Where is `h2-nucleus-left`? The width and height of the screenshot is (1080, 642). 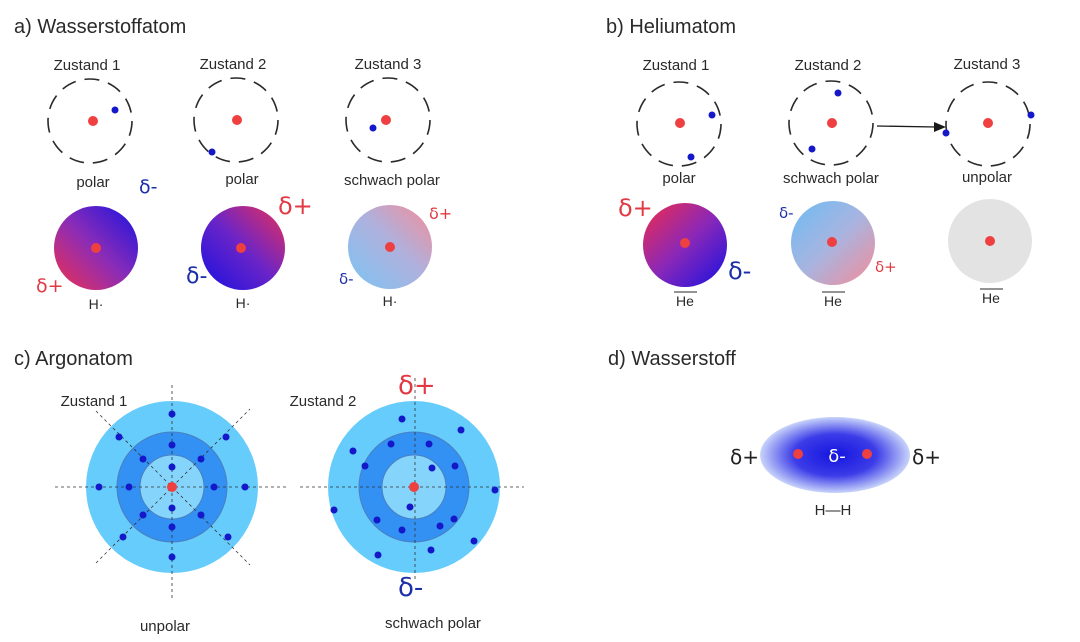 h2-nucleus-left is located at coordinates (798, 454).